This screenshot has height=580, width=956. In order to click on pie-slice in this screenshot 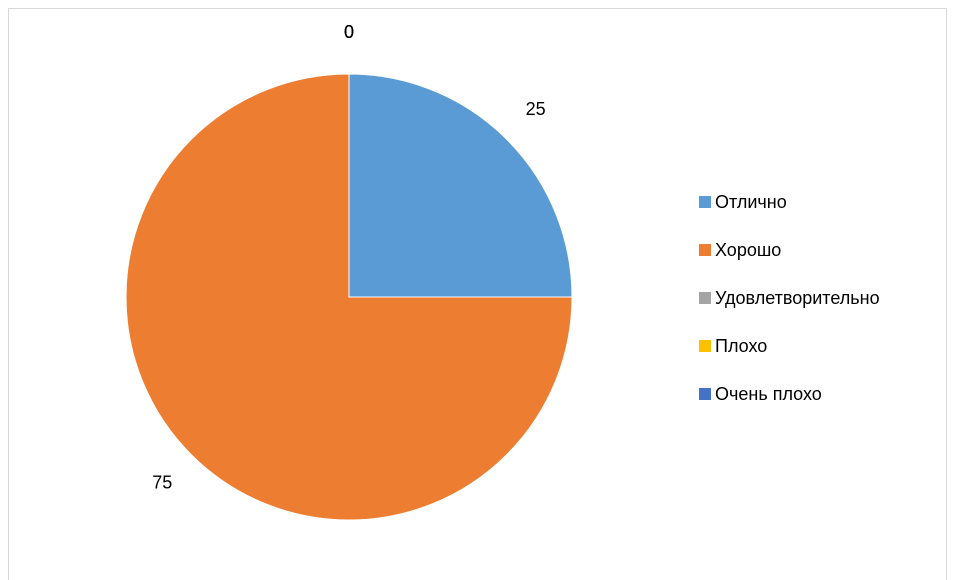, I will do `click(460, 185)`.